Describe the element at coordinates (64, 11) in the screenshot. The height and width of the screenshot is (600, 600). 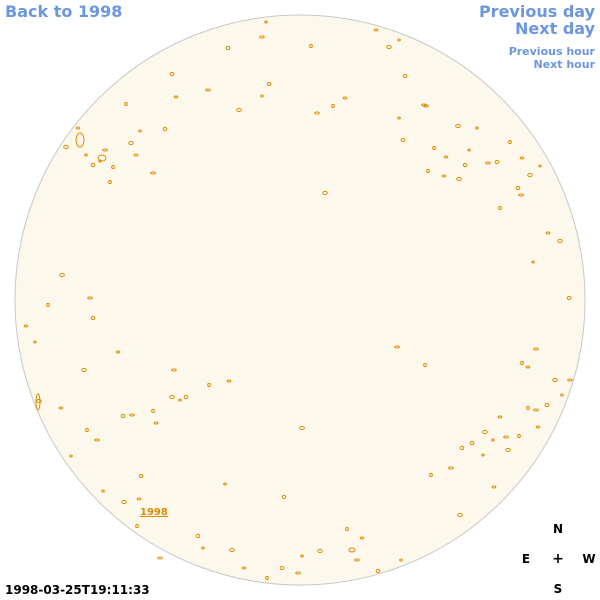
I see `back-to-year-link: Back to 1998` at that location.